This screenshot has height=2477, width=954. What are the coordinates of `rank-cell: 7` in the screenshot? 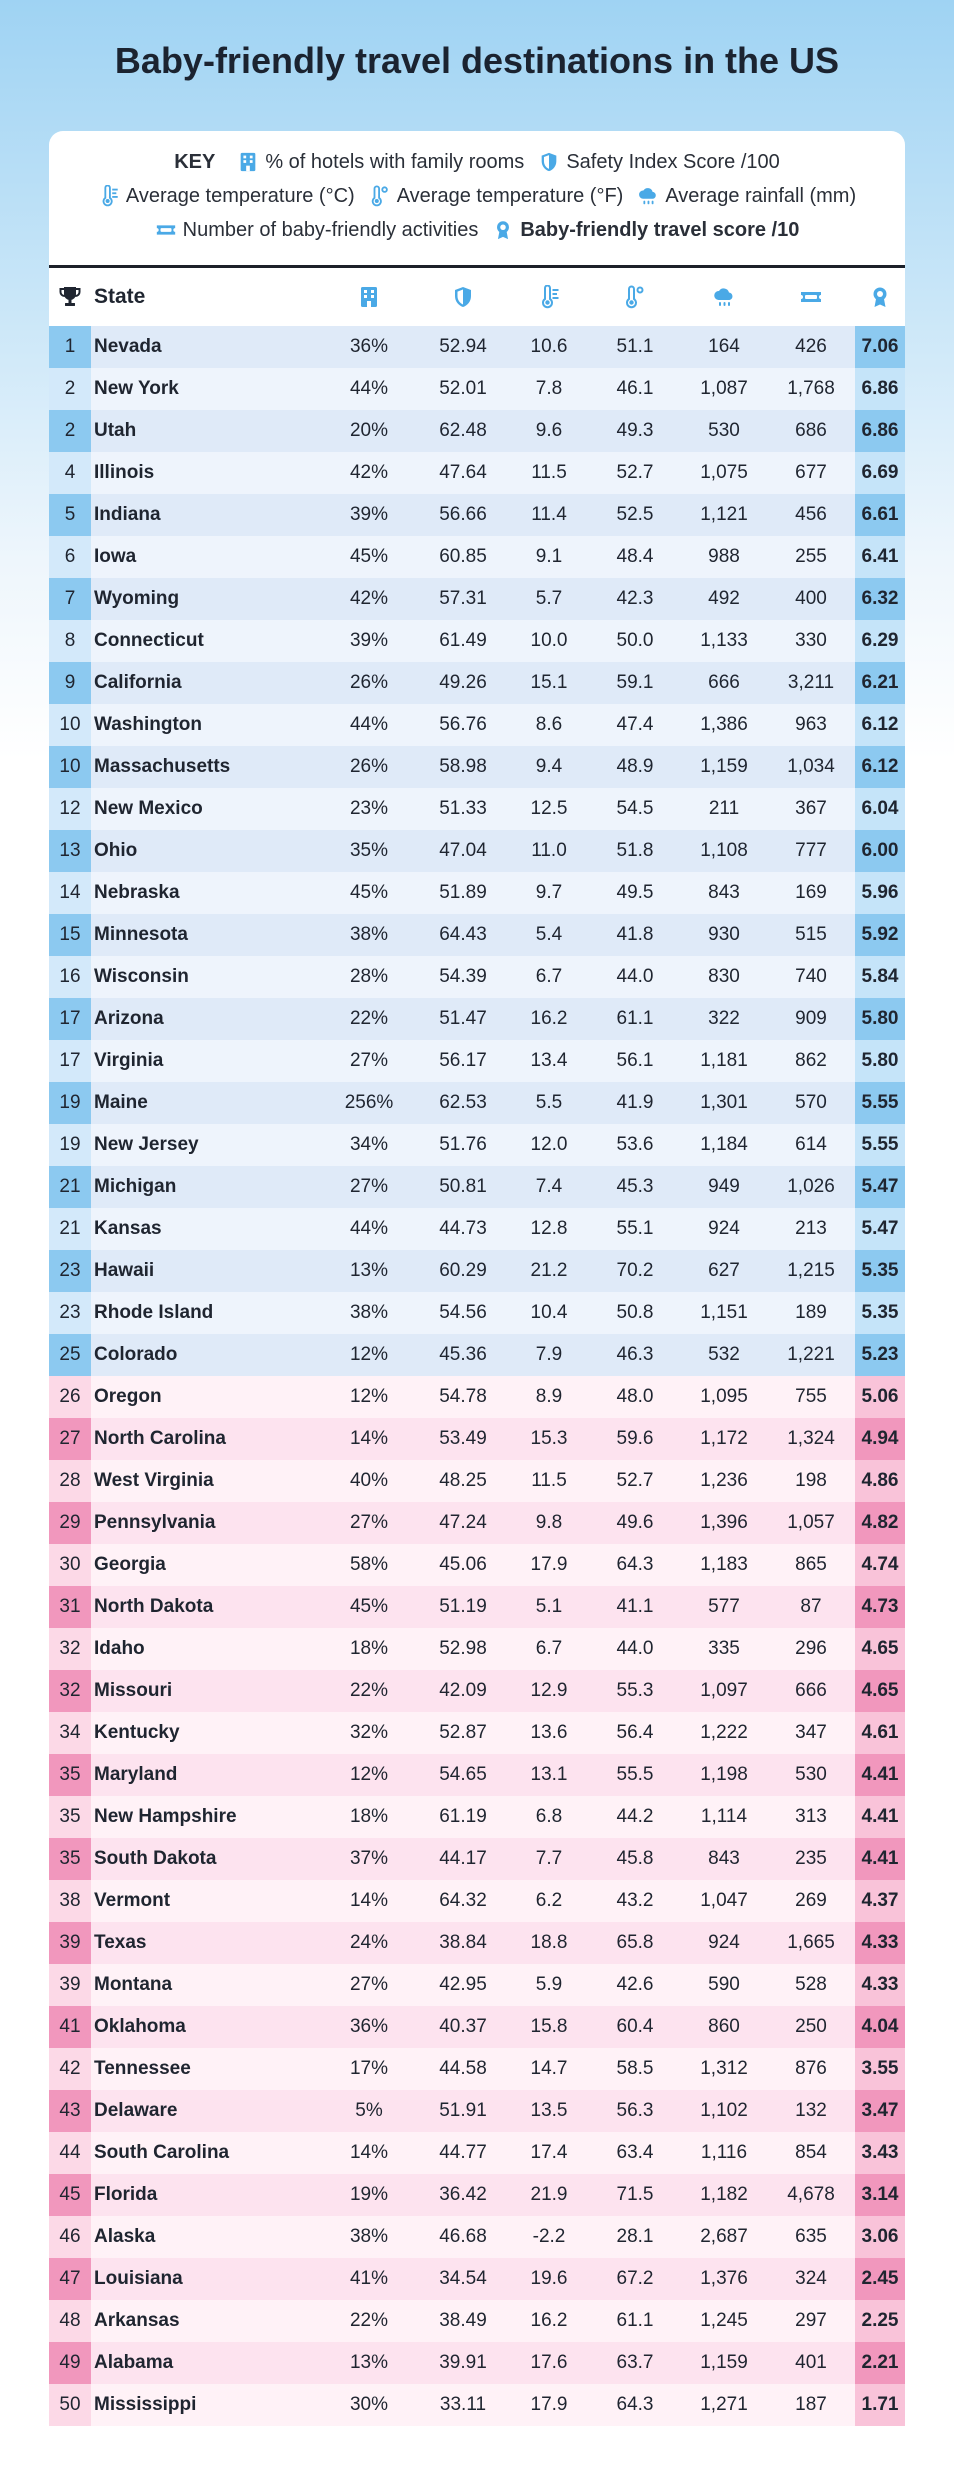 It's located at (70, 599).